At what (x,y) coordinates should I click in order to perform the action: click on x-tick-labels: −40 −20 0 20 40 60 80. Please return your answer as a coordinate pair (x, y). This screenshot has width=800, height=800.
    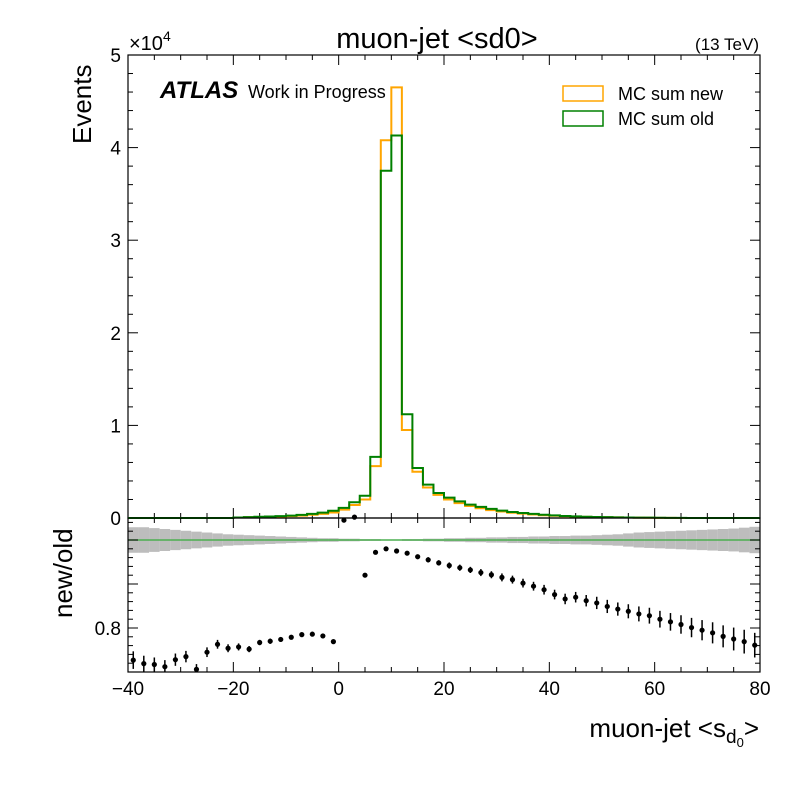
    Looking at the image, I should click on (441, 689).